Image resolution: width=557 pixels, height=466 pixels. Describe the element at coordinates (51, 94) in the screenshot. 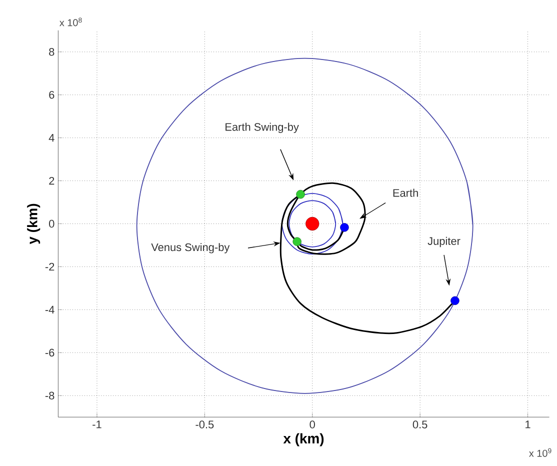

I see `y-tick-label: 6` at that location.